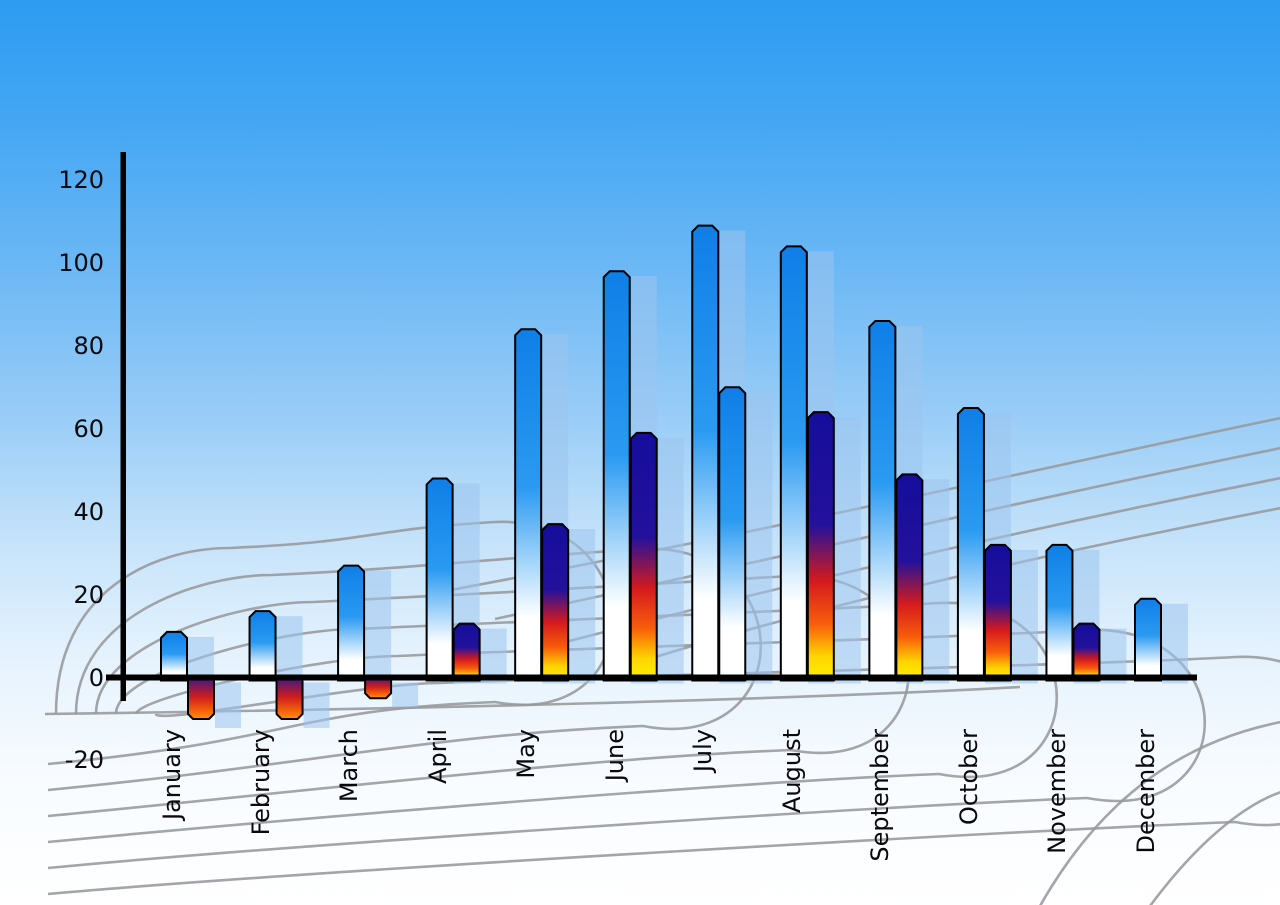 The height and width of the screenshot is (905, 1280). I want to click on x-tick-label-may: May, so click(526, 754).